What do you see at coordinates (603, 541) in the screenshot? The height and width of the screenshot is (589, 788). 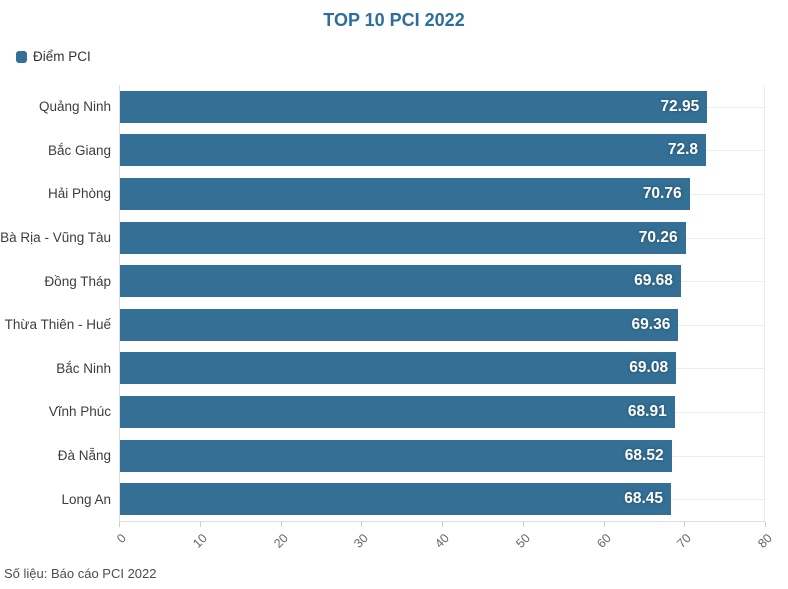 I see `axis-tick-label: 60` at bounding box center [603, 541].